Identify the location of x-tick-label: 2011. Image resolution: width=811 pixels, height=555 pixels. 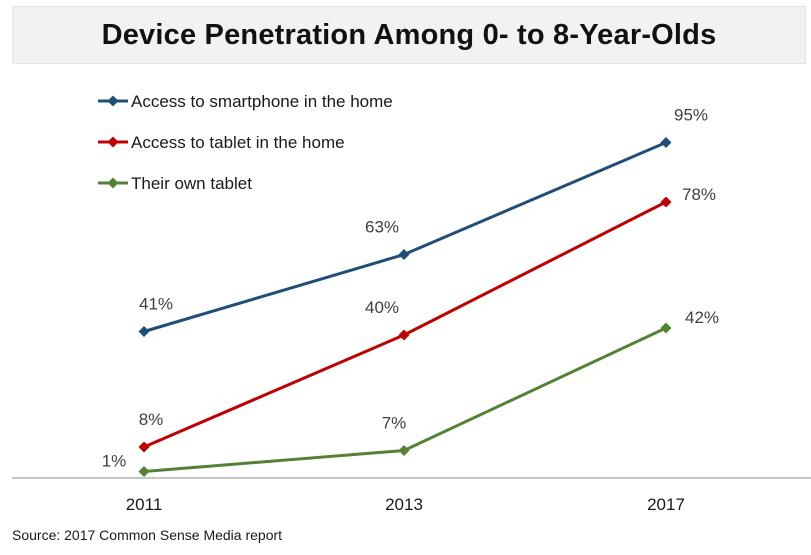
(144, 504).